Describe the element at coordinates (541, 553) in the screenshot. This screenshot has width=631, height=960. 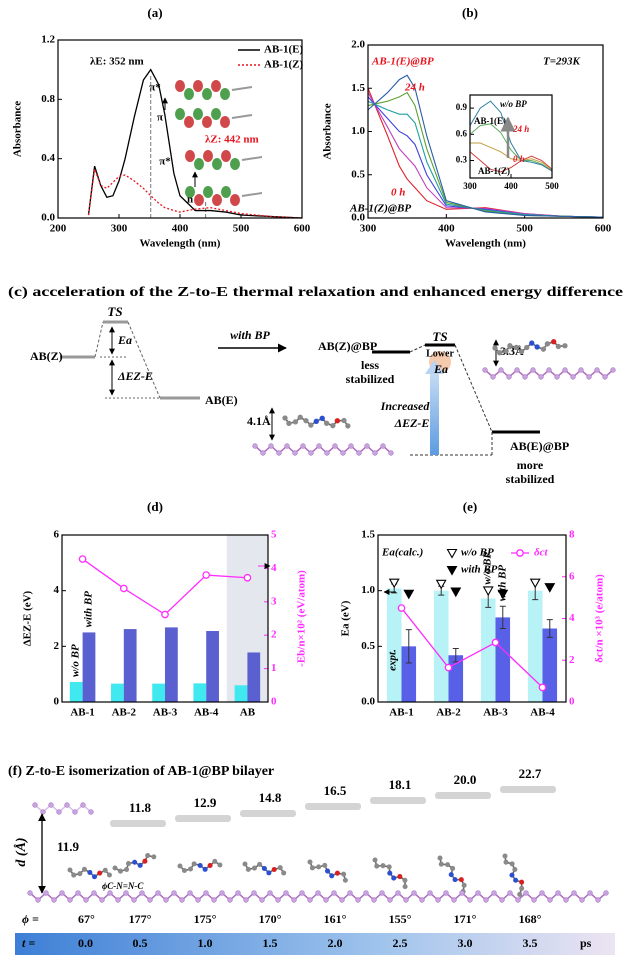
I see `legend-label: δct` at that location.